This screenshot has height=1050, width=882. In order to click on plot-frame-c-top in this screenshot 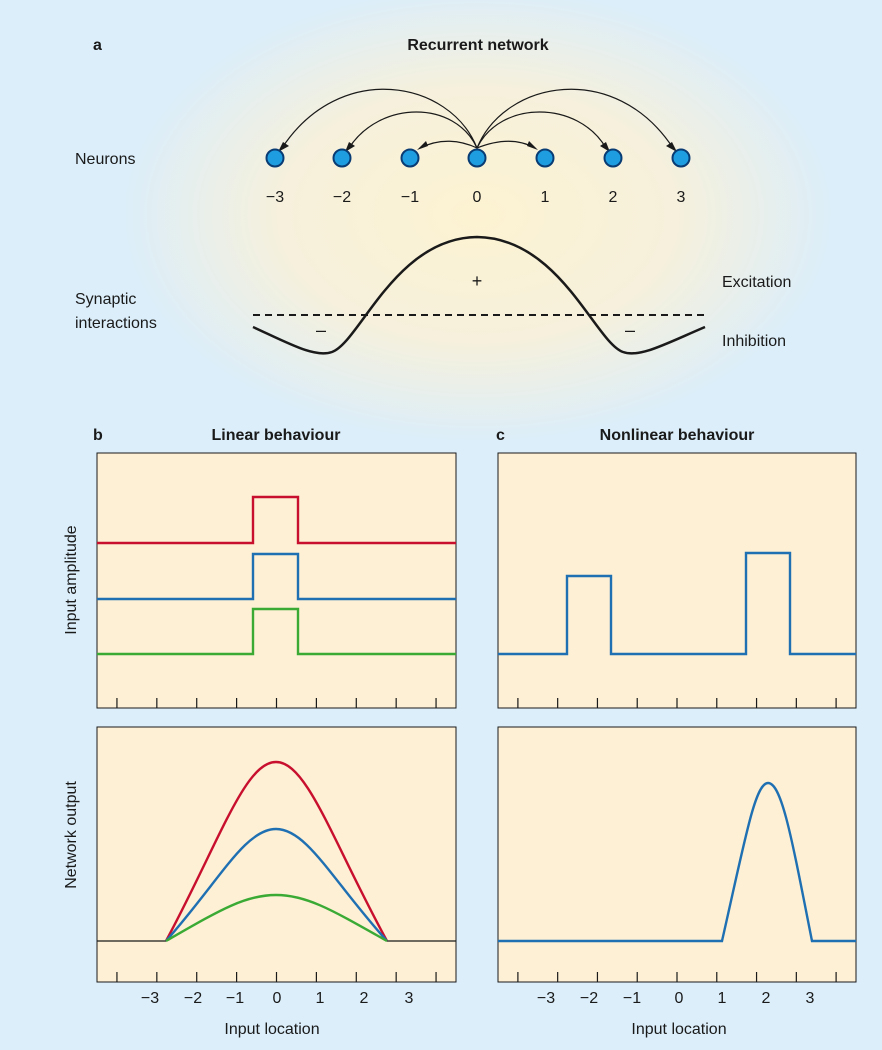, I will do `click(677, 580)`.